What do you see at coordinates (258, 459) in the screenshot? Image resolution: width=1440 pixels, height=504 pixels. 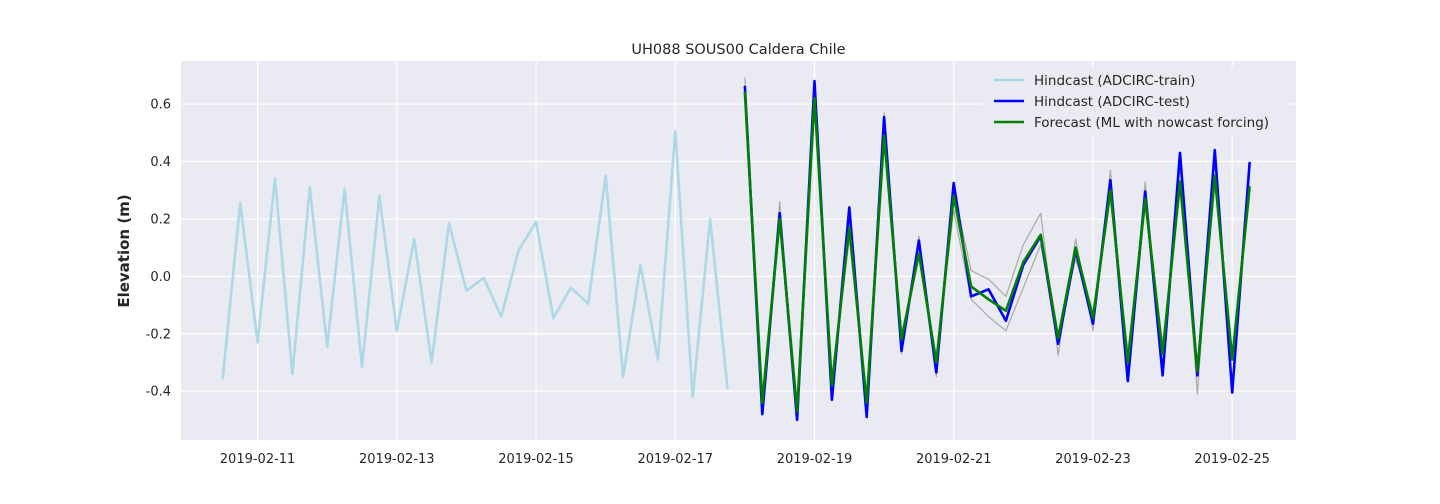 I see `x-tick-label: 2019-02-11` at bounding box center [258, 459].